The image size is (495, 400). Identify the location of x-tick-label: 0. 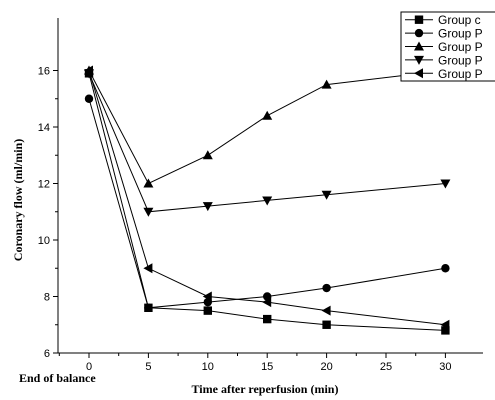
(89, 367).